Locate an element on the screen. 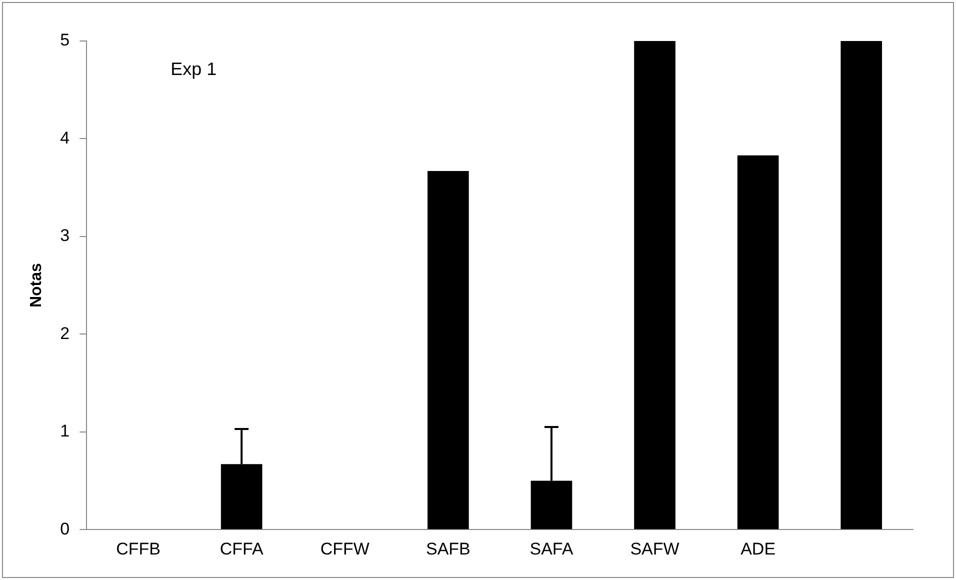  x-tick-label: CFFA is located at coordinates (242, 548).